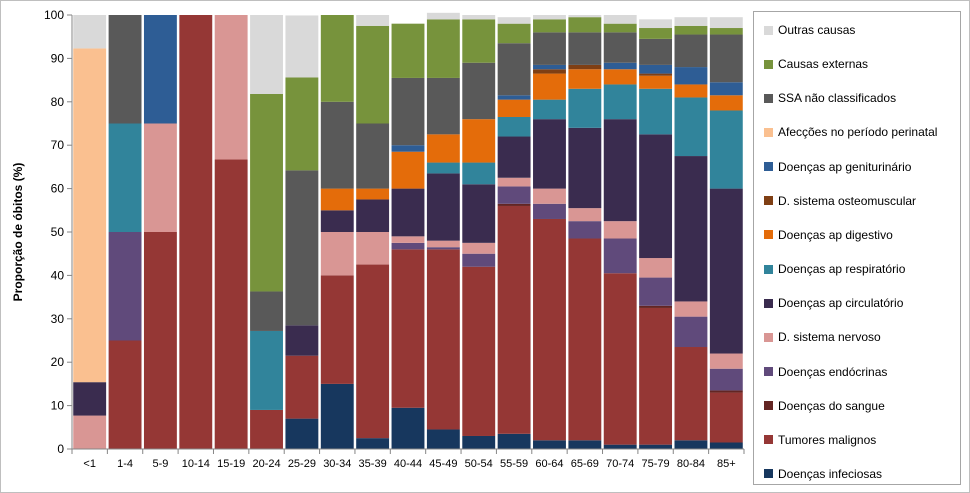  Describe the element at coordinates (266, 464) in the screenshot. I see `x-tick-label-5: 20-24` at that location.